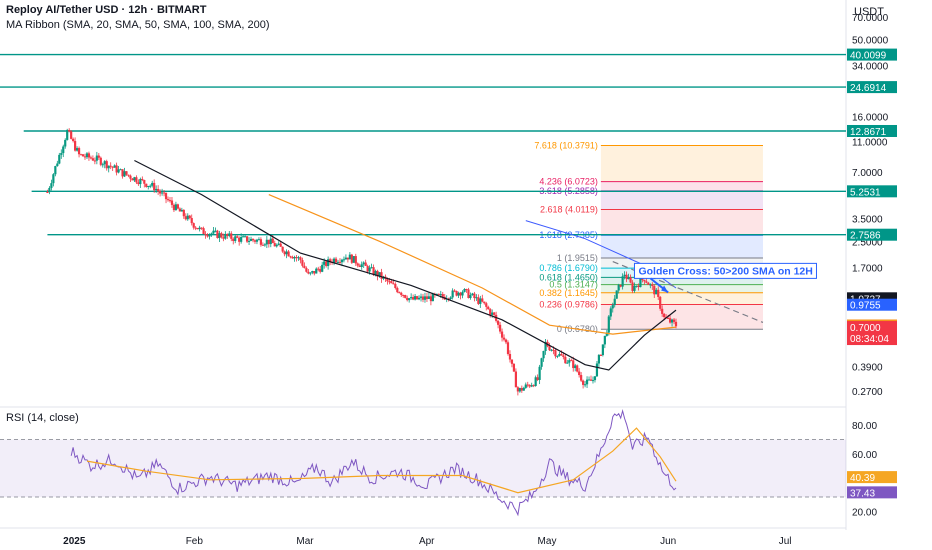 The height and width of the screenshot is (550, 932). What do you see at coordinates (681, 200) in the screenshot?
I see `fib-zone-3.618` at bounding box center [681, 200].